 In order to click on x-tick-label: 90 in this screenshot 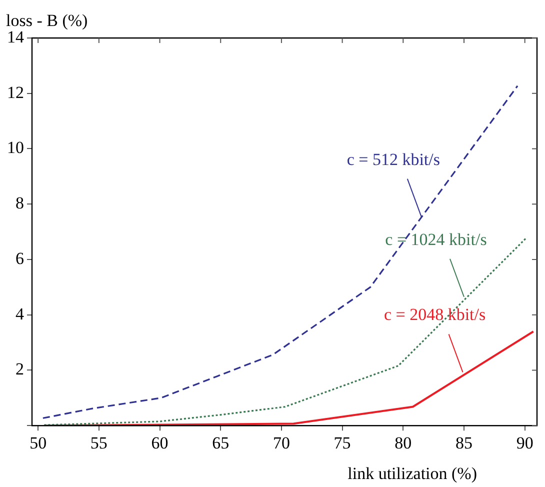, I will do `click(525, 442)`.